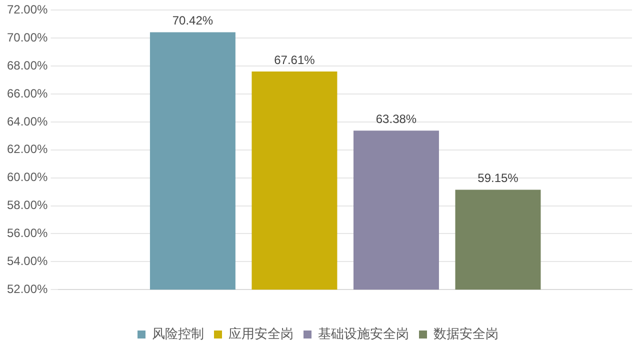  Describe the element at coordinates (27, 65) in the screenshot. I see `y-tick-label: 68.00%` at that location.